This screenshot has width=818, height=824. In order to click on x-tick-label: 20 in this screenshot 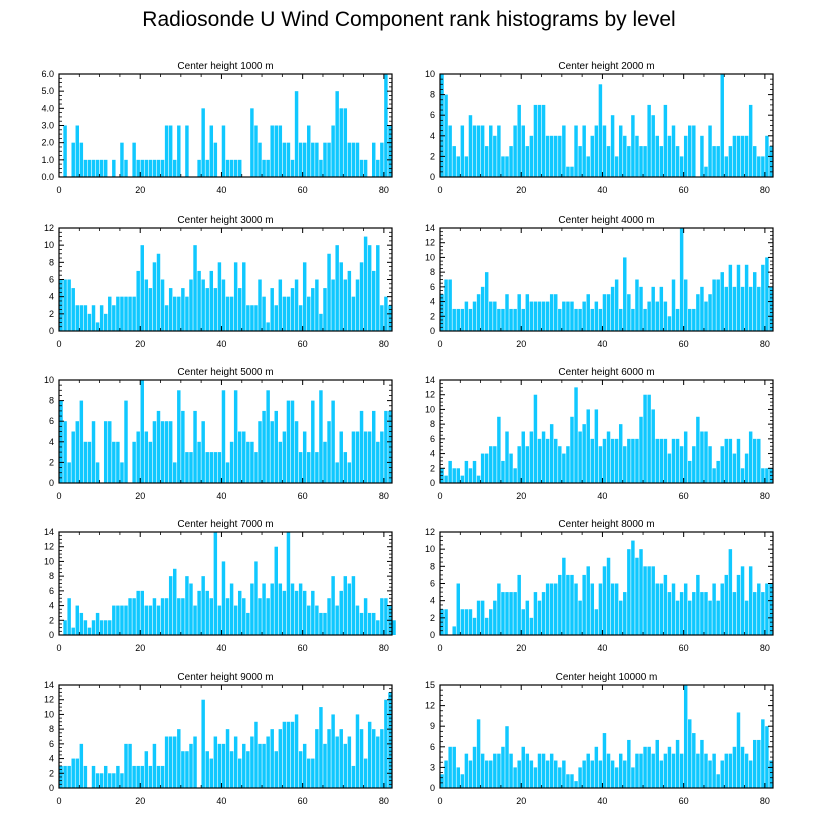, I will do `click(521, 801)`.